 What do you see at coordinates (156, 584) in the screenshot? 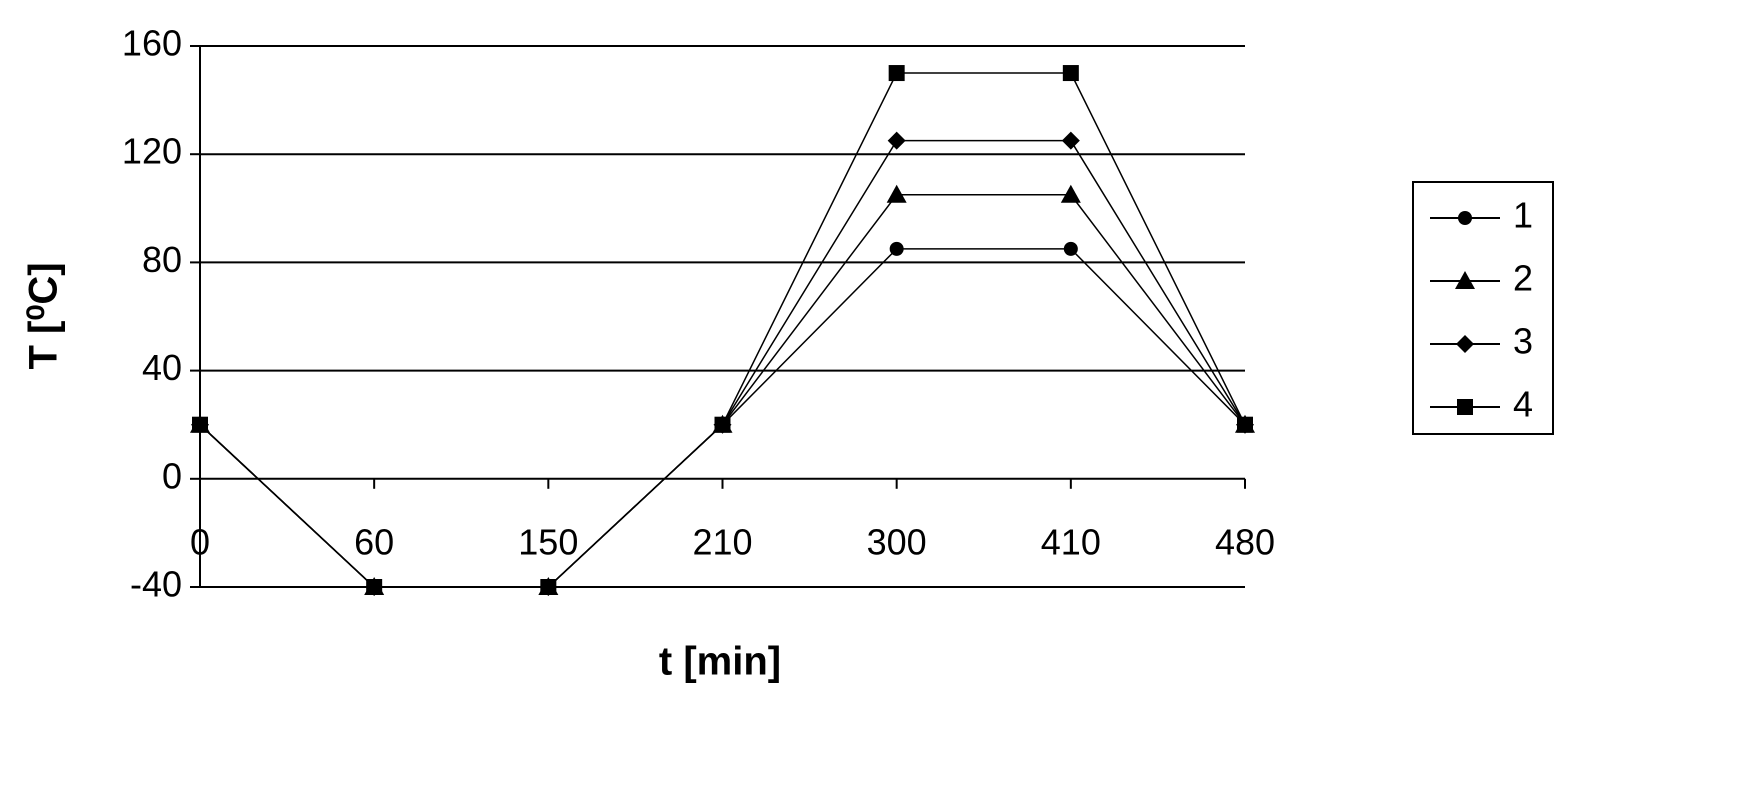
I see `y-tick-label: -40` at bounding box center [156, 584].